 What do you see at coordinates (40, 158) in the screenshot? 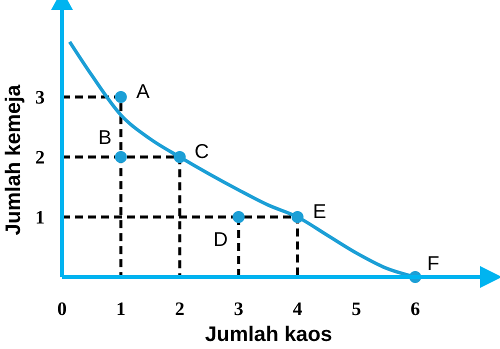
I see `y-tick-label: 2` at bounding box center [40, 158].